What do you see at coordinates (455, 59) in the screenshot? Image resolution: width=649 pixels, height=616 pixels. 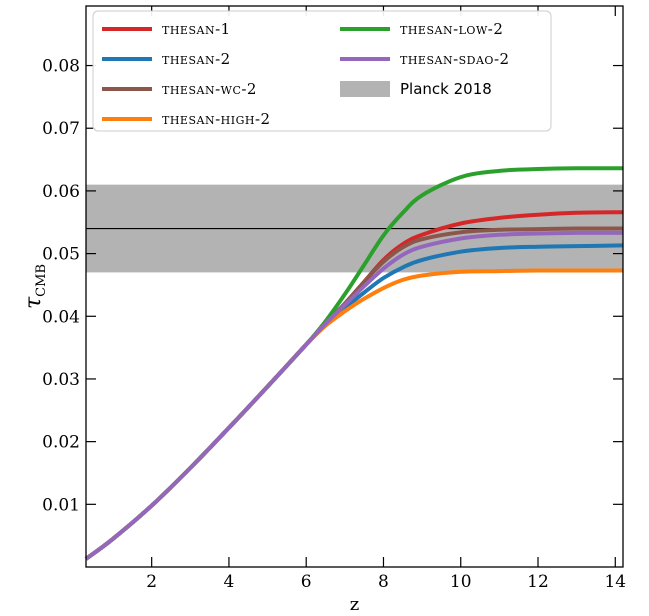 I see `legend-label: thesan-sdao-2` at bounding box center [455, 59].